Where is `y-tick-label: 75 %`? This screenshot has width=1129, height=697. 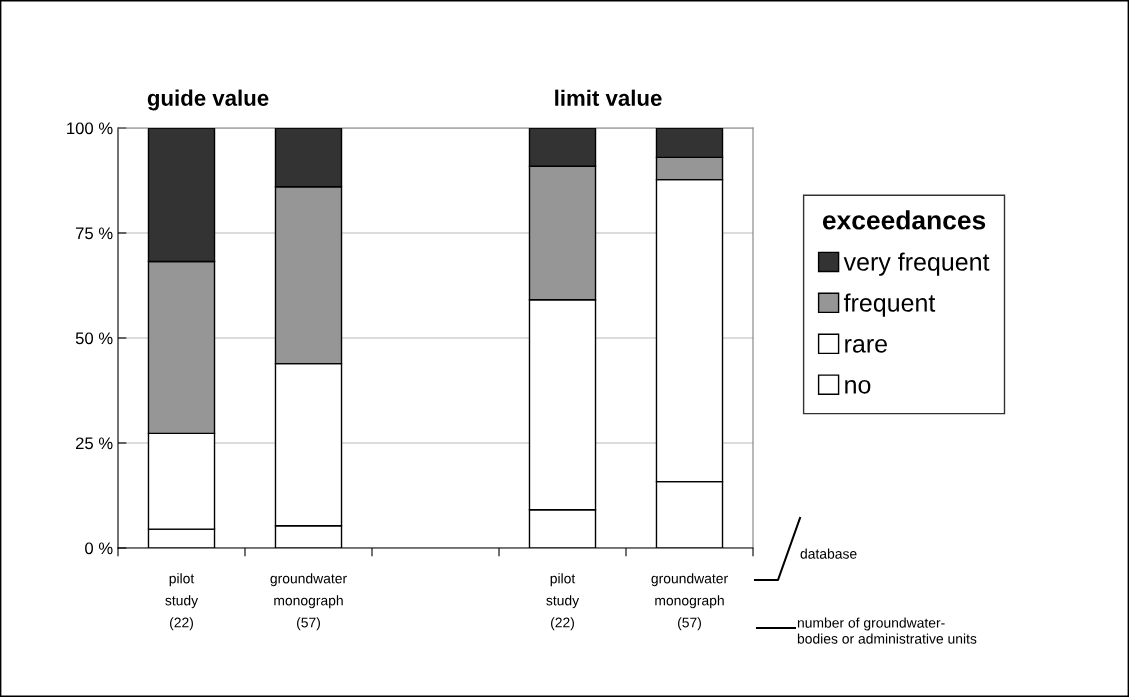 y-tick-label: 75 % is located at coordinates (94, 233).